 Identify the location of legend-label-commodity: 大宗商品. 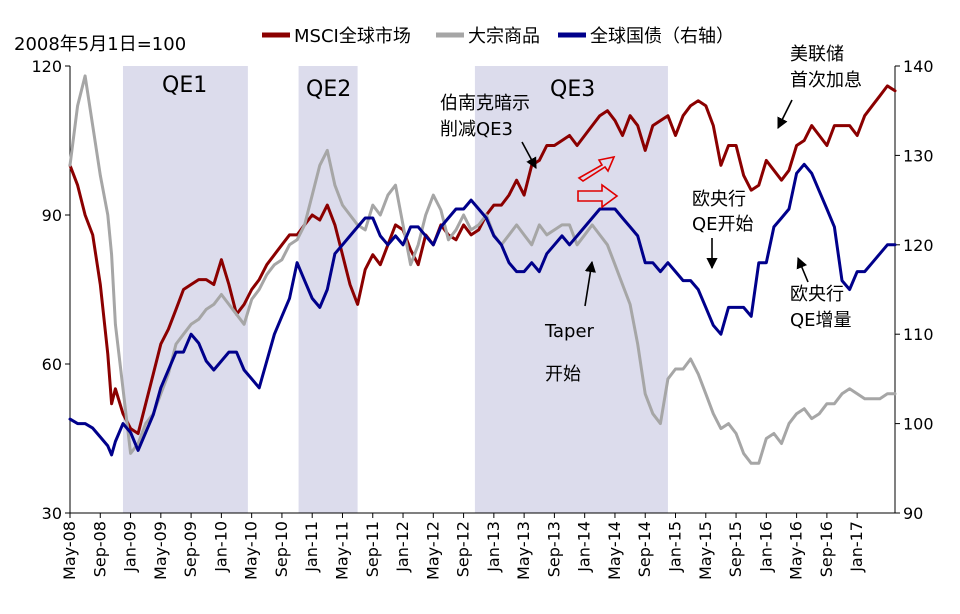
(504, 36).